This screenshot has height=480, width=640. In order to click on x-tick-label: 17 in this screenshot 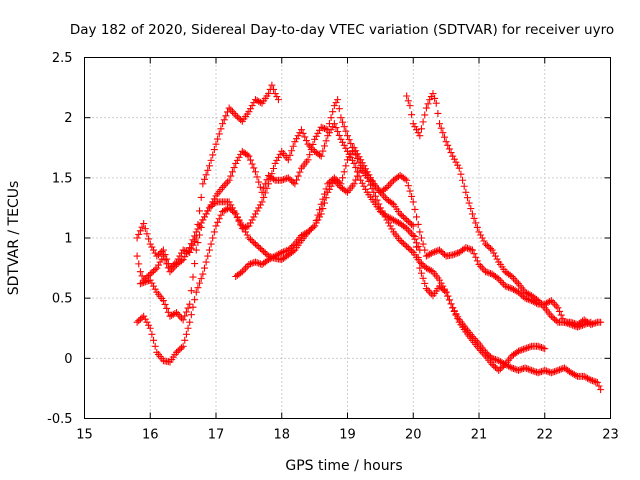, I will do `click(216, 435)`.